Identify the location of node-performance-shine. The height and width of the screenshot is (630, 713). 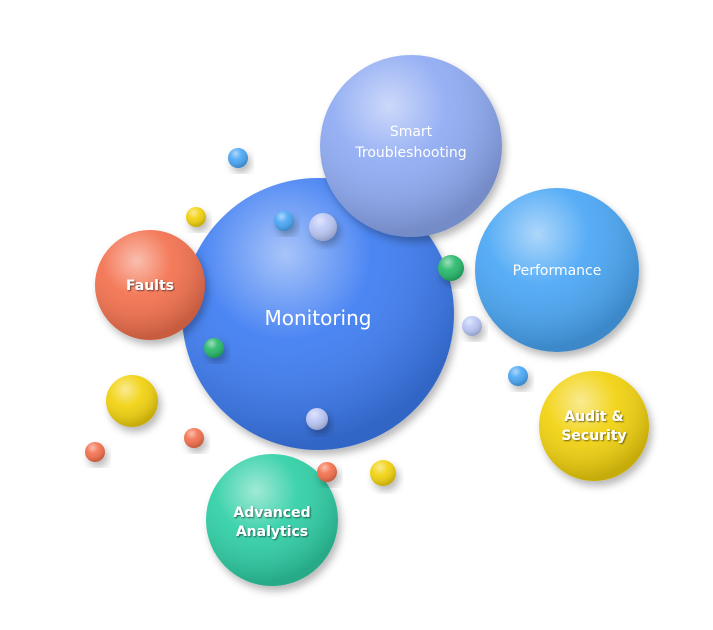
(557, 270).